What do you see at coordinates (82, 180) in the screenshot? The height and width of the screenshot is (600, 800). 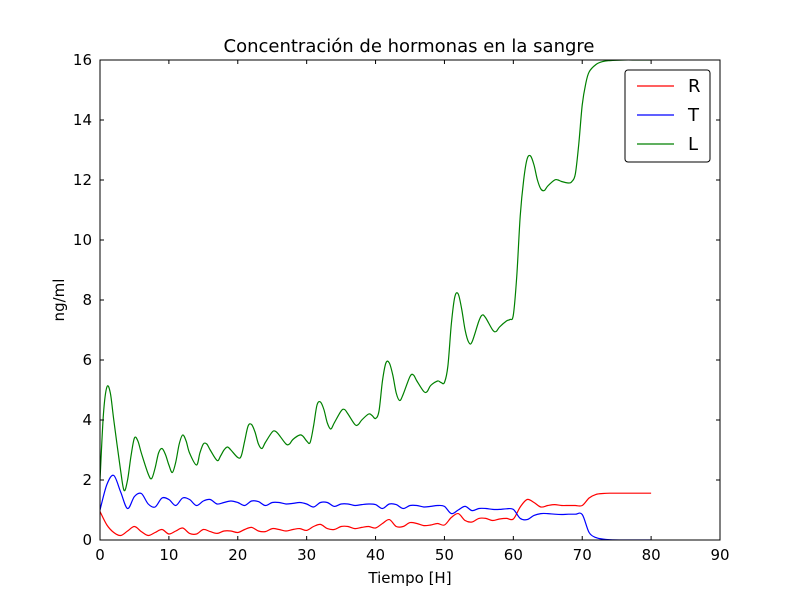 I see `y-tick-label: 12` at bounding box center [82, 180].